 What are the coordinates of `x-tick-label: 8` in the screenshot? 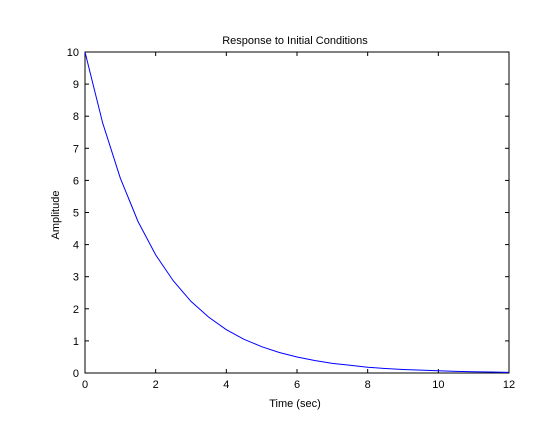 It's located at (368, 385).